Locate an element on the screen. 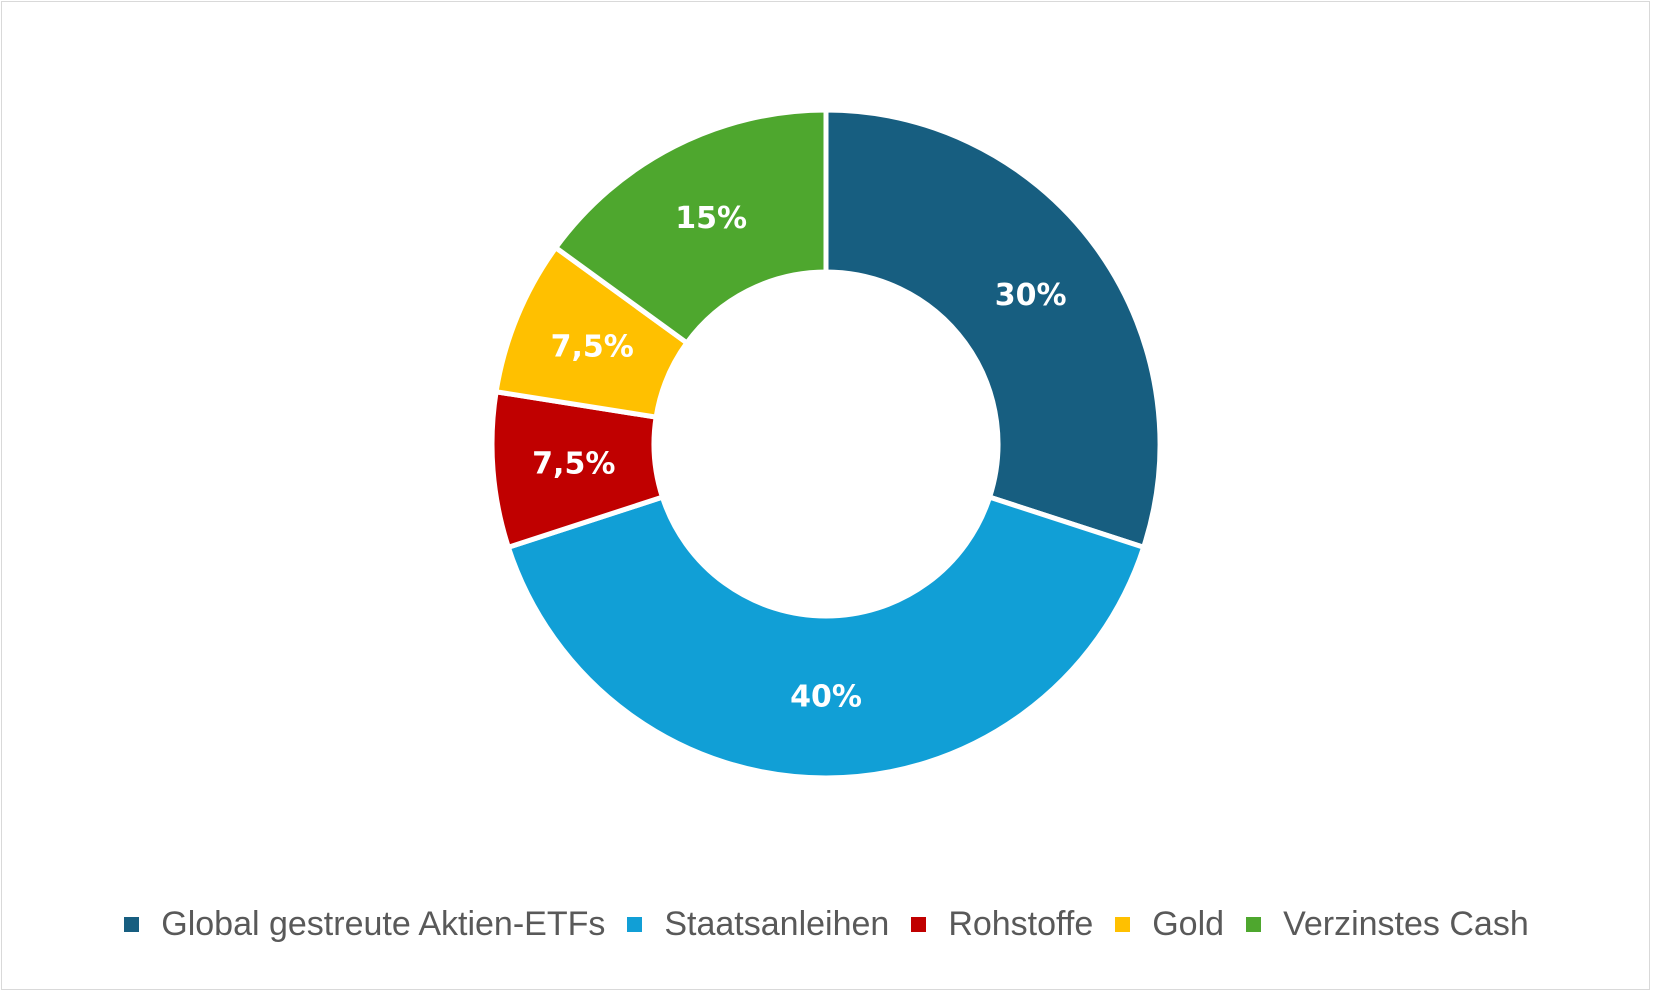  legend-label: Global gestreute Aktien-ETFs is located at coordinates (383, 923).